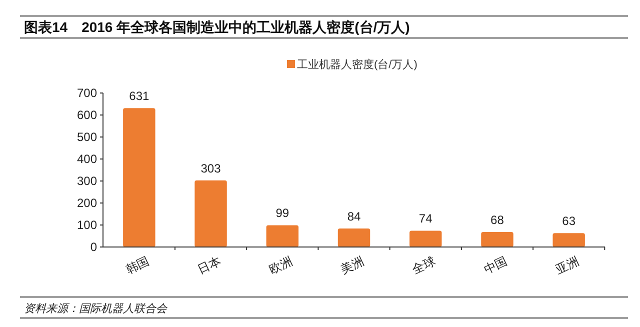  I want to click on x-tick-label: 美洲, so click(352, 265).